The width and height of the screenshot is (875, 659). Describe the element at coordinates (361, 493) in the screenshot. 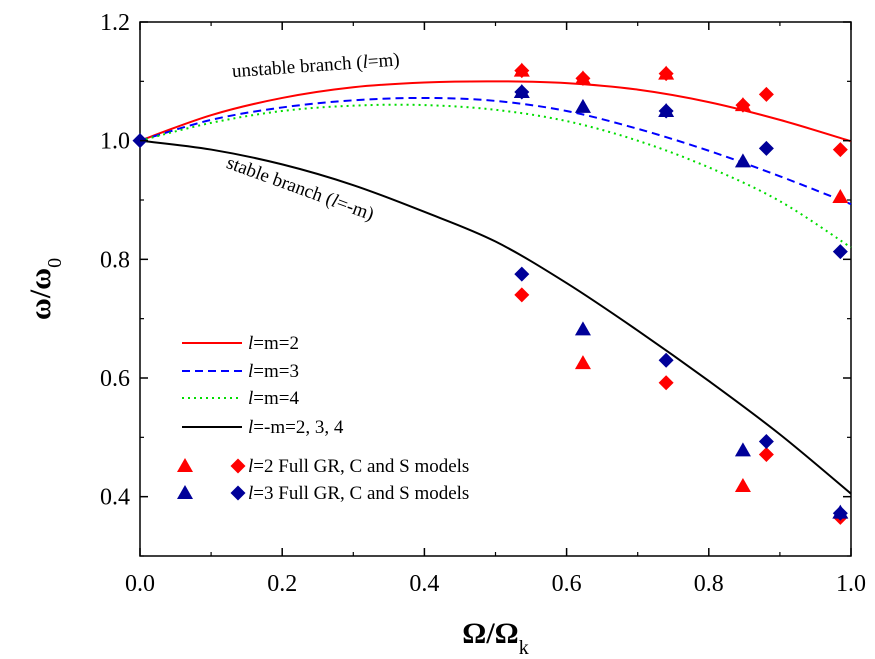

I see `legend-rest: =3 Full GR, C and S models` at that location.